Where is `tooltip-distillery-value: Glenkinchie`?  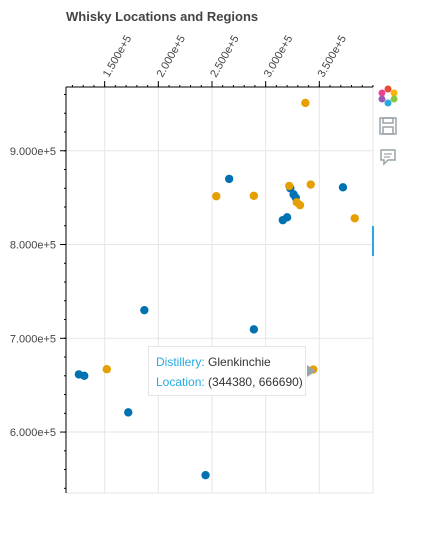
tooltip-distillery-value: Glenkinchie is located at coordinates (239, 362).